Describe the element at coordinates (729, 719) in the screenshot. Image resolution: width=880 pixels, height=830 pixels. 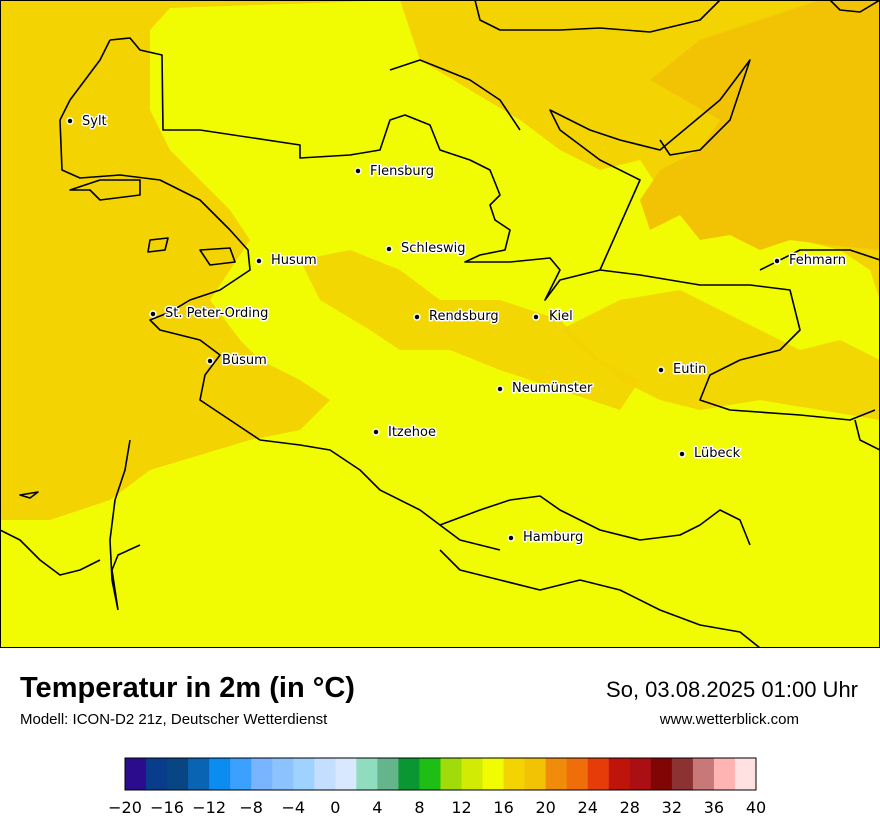
I see `website-link: www.wetterblick.com` at that location.